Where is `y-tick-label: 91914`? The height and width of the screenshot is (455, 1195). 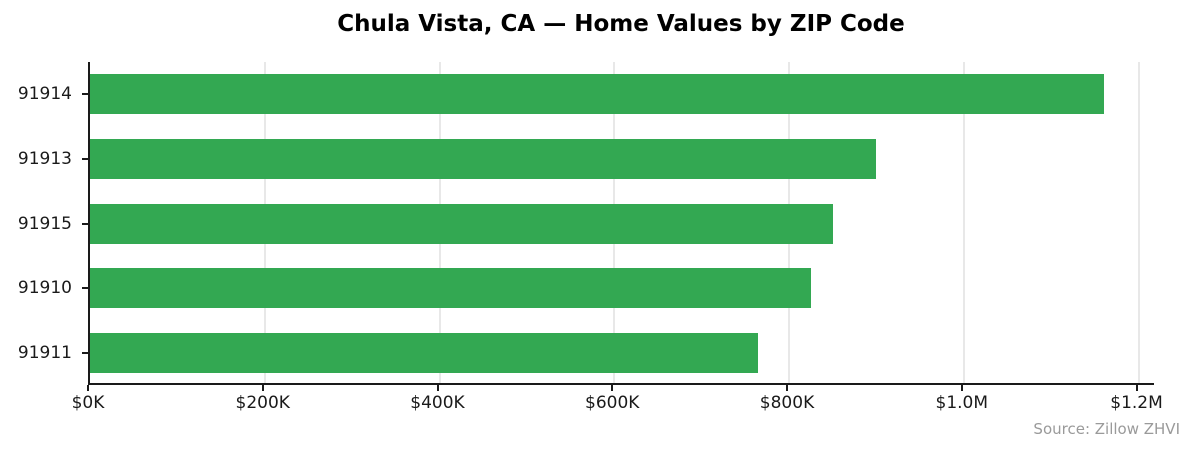
y-tick-label: 91914 is located at coordinates (44, 94).